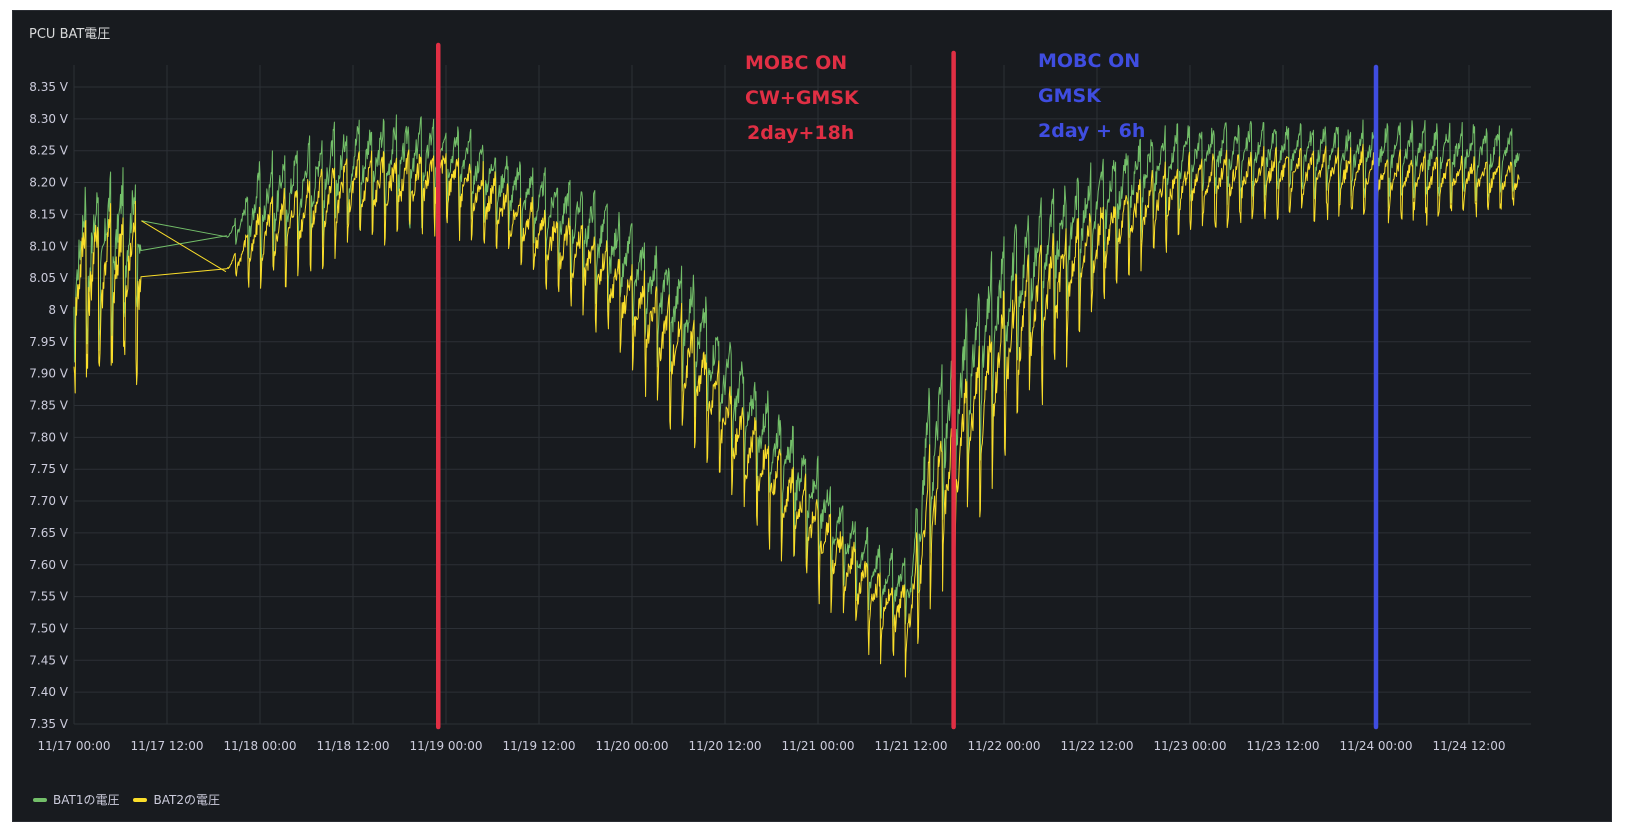 This screenshot has width=1626, height=832. I want to click on x-tick-label: 11/17 12:00, so click(167, 746).